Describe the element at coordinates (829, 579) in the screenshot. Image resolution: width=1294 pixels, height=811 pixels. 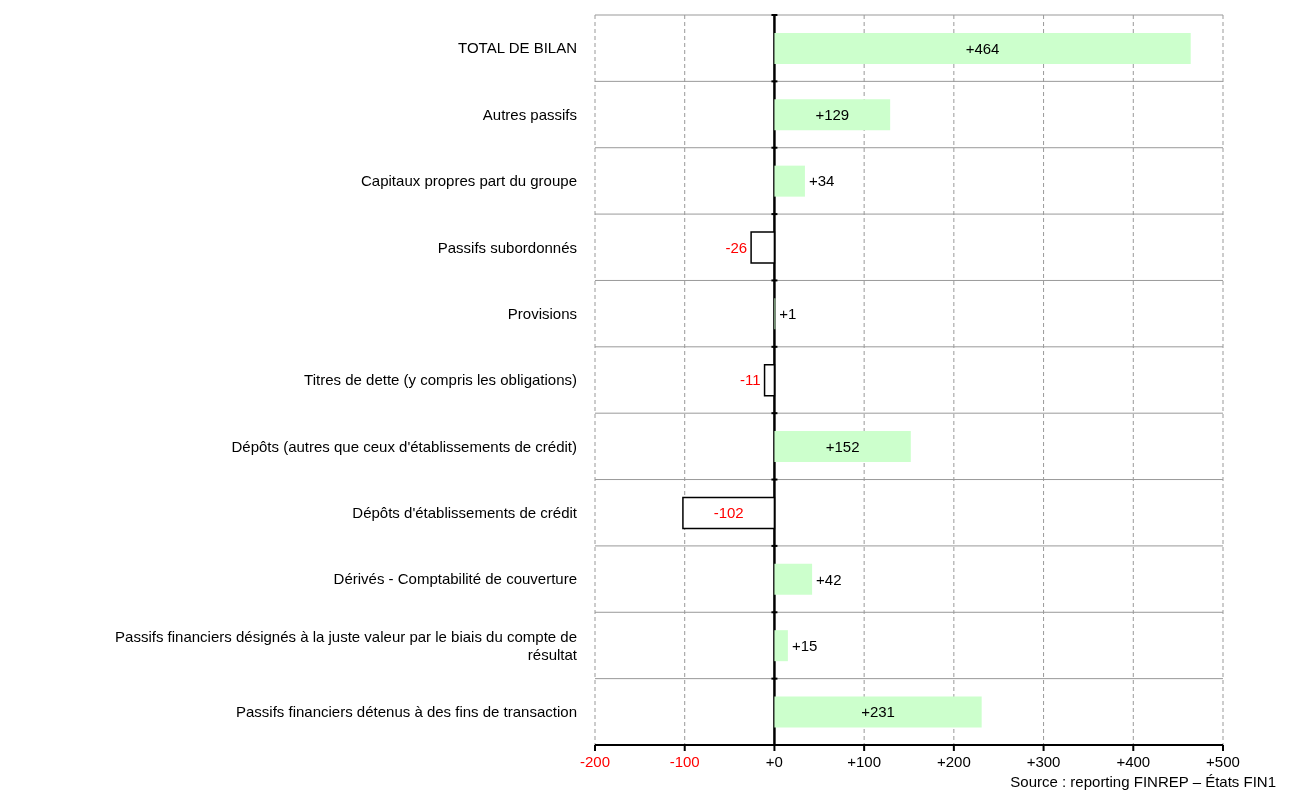
I see `data-label: +42` at that location.